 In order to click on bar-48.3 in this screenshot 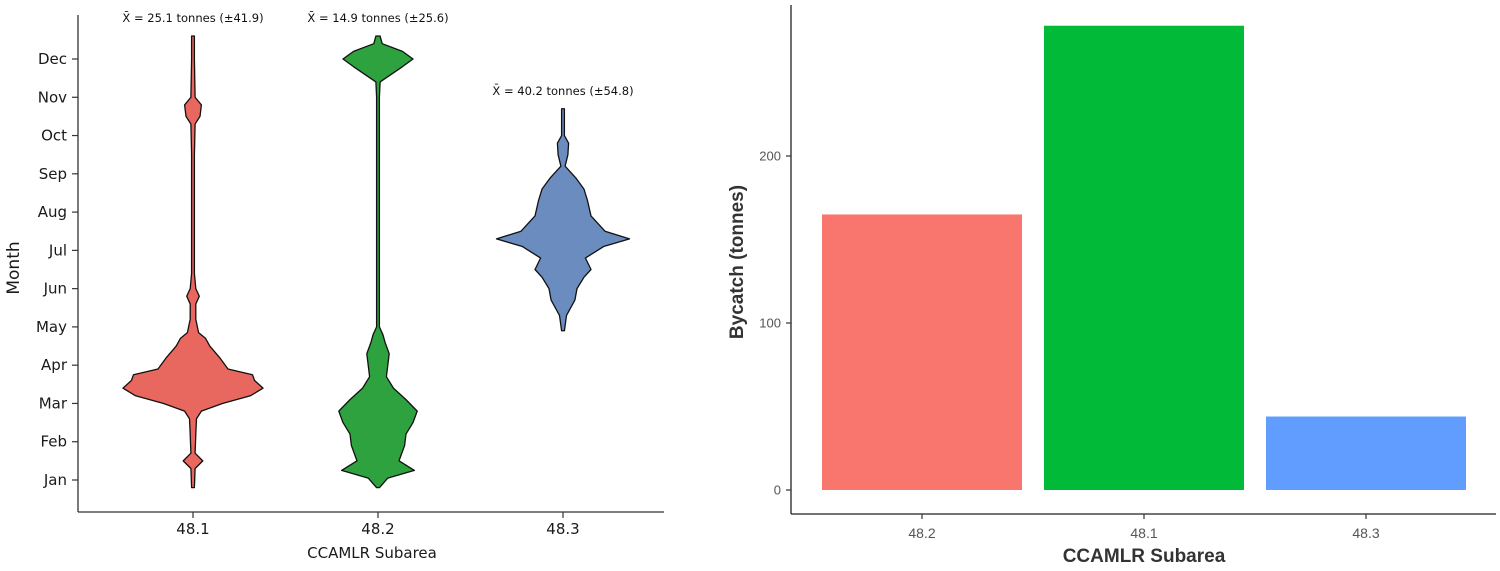, I will do `click(1366, 453)`.